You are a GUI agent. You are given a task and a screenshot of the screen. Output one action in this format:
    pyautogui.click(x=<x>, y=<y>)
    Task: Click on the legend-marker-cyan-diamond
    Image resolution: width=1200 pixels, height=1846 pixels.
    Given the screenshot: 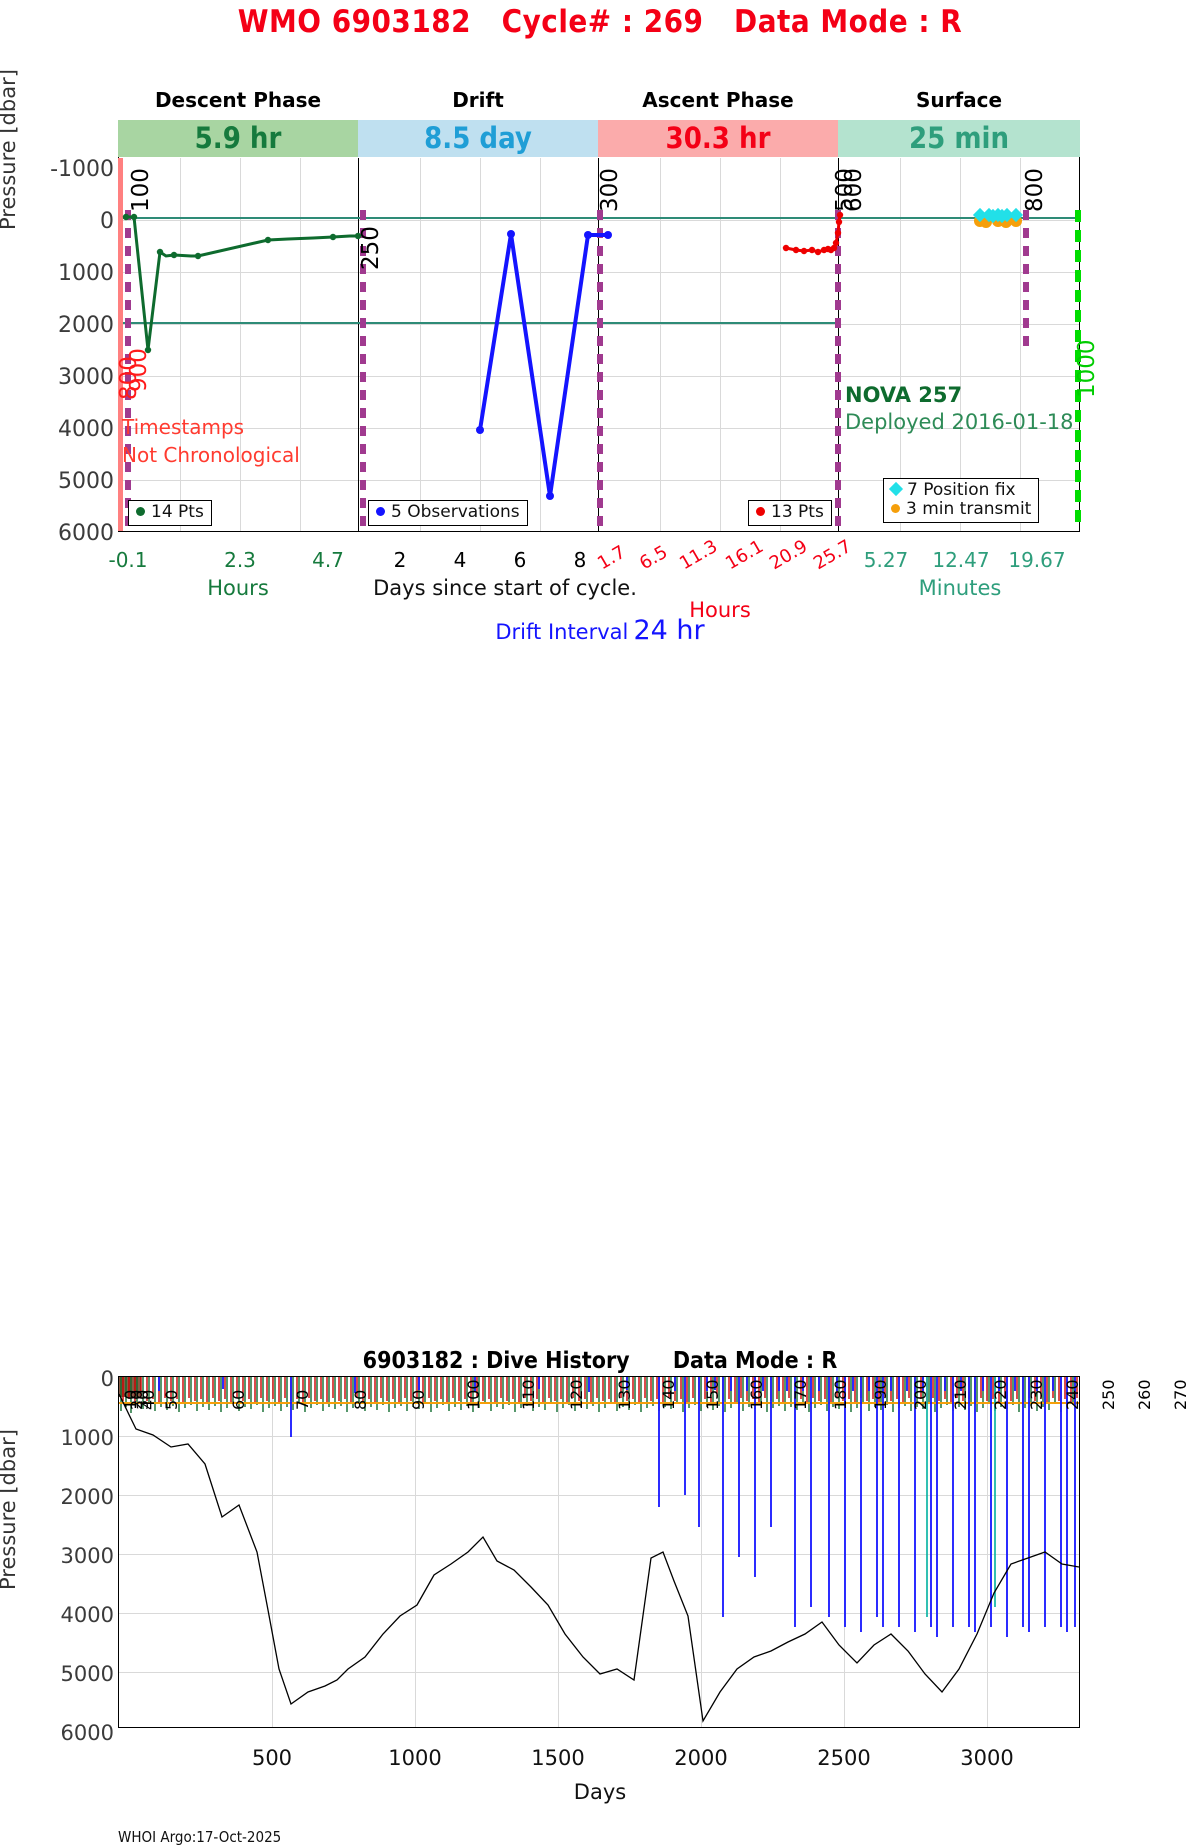 What is the action you would take?
    pyautogui.click(x=896, y=489)
    